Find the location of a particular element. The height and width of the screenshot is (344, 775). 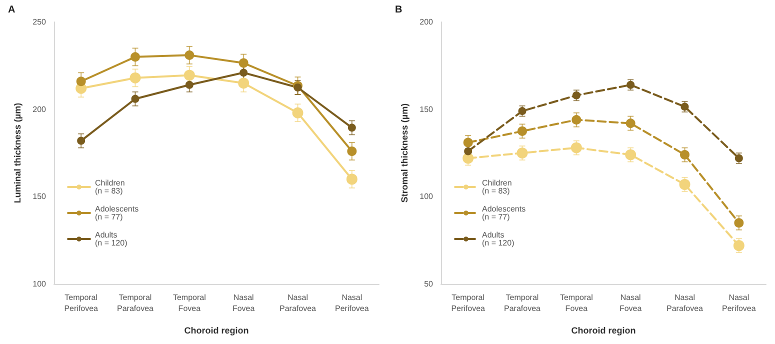

y-tick-label: 50 is located at coordinates (429, 284).